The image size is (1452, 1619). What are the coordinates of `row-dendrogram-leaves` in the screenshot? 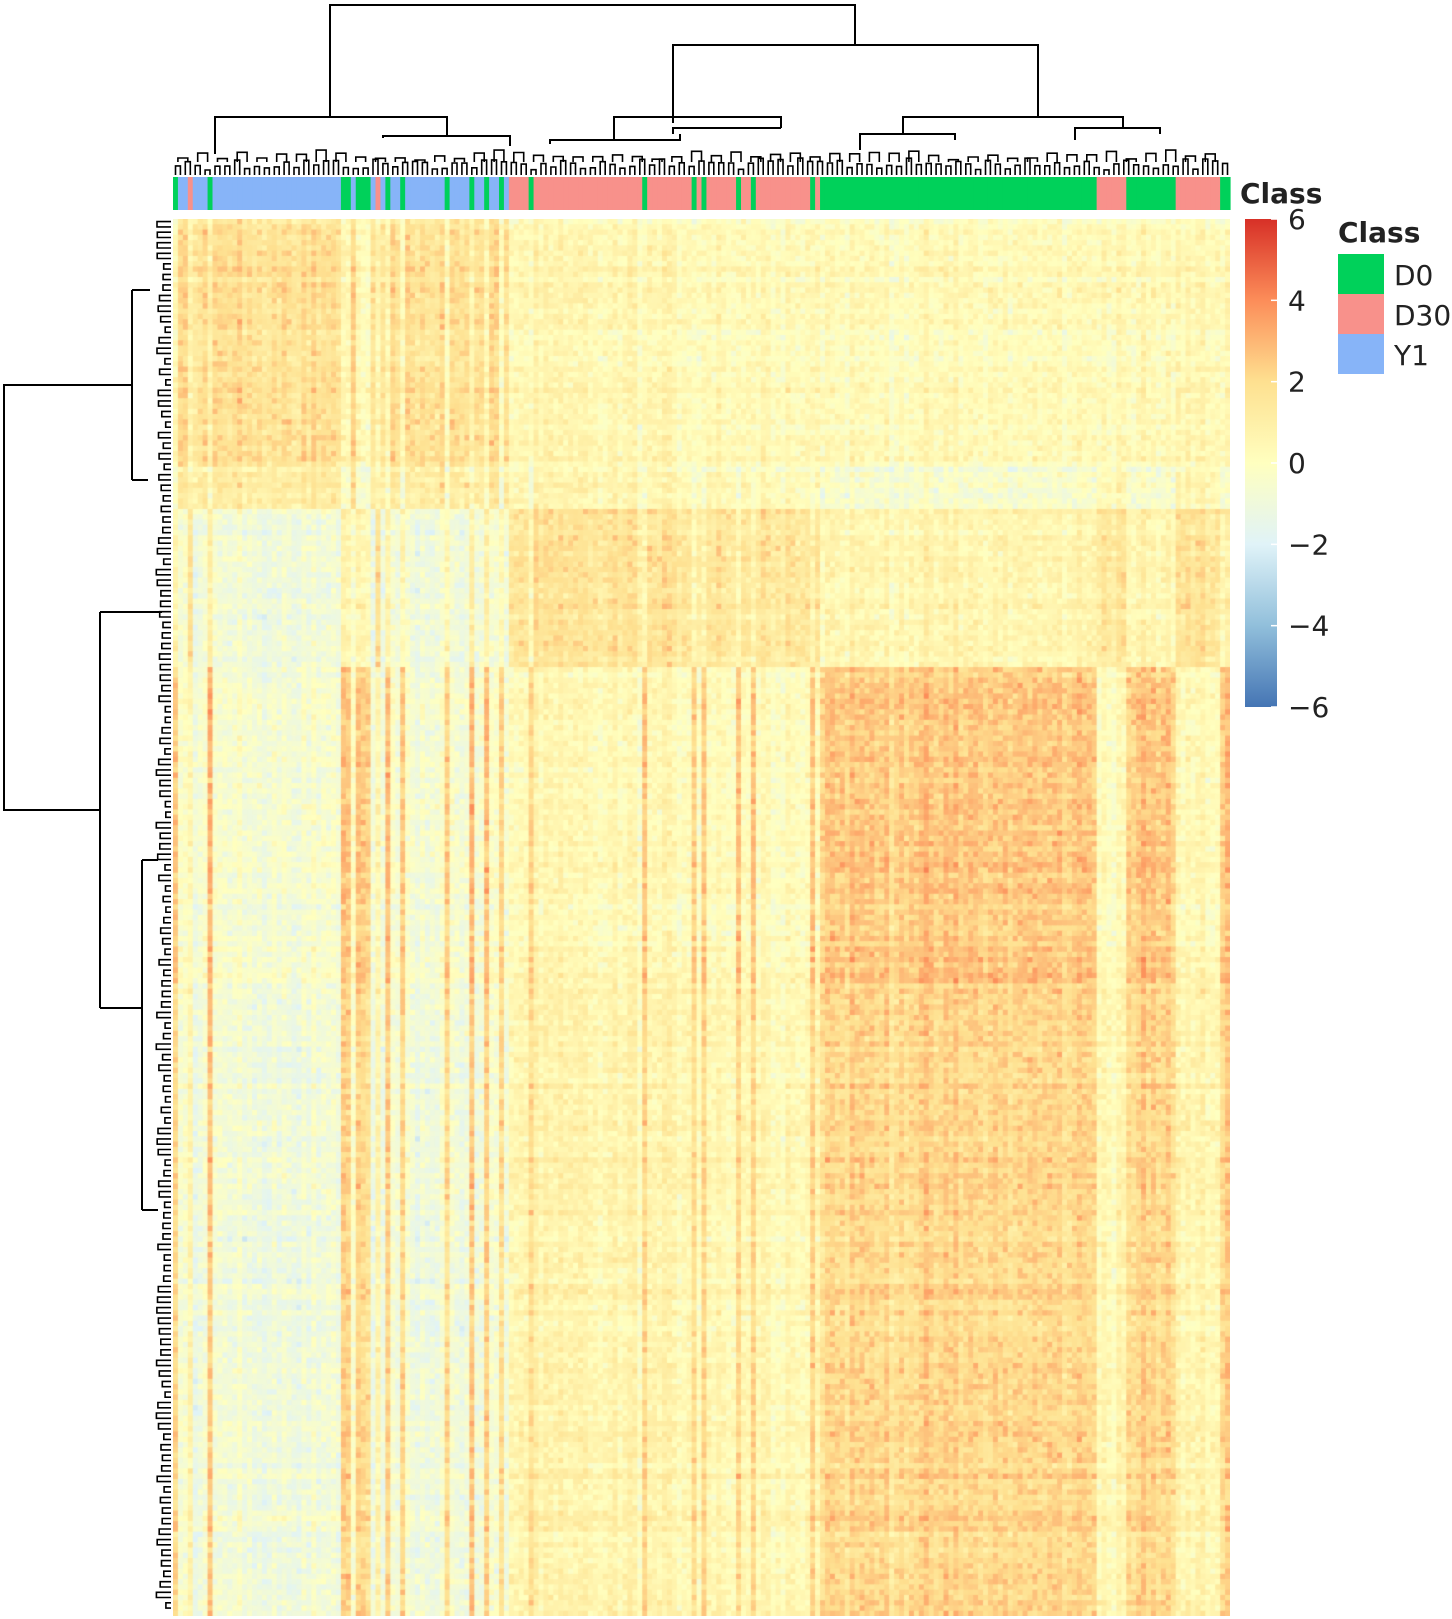 It's located at (163, 914).